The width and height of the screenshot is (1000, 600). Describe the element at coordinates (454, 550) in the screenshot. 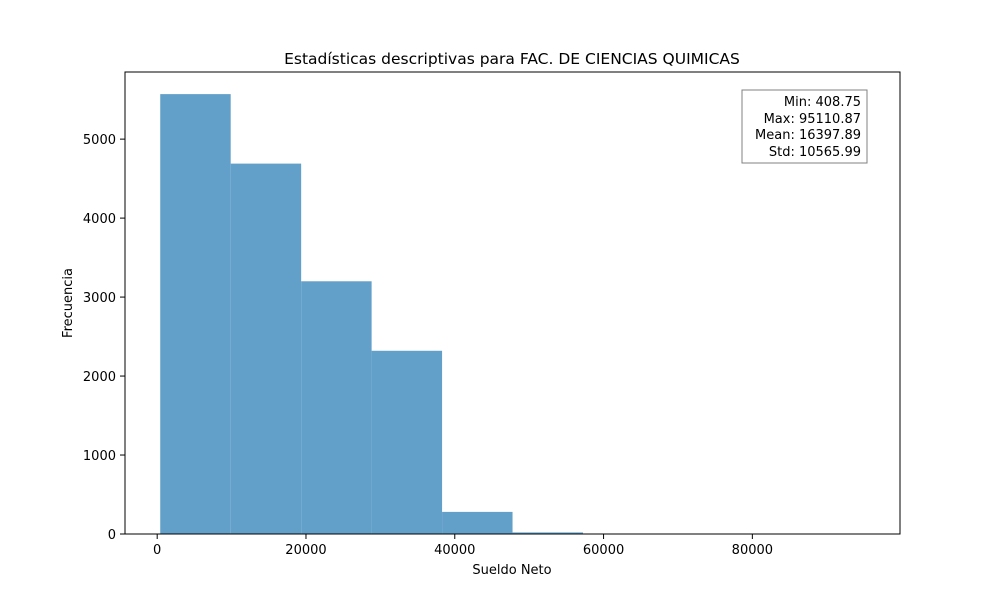

I see `x-tick-label: 40000` at that location.